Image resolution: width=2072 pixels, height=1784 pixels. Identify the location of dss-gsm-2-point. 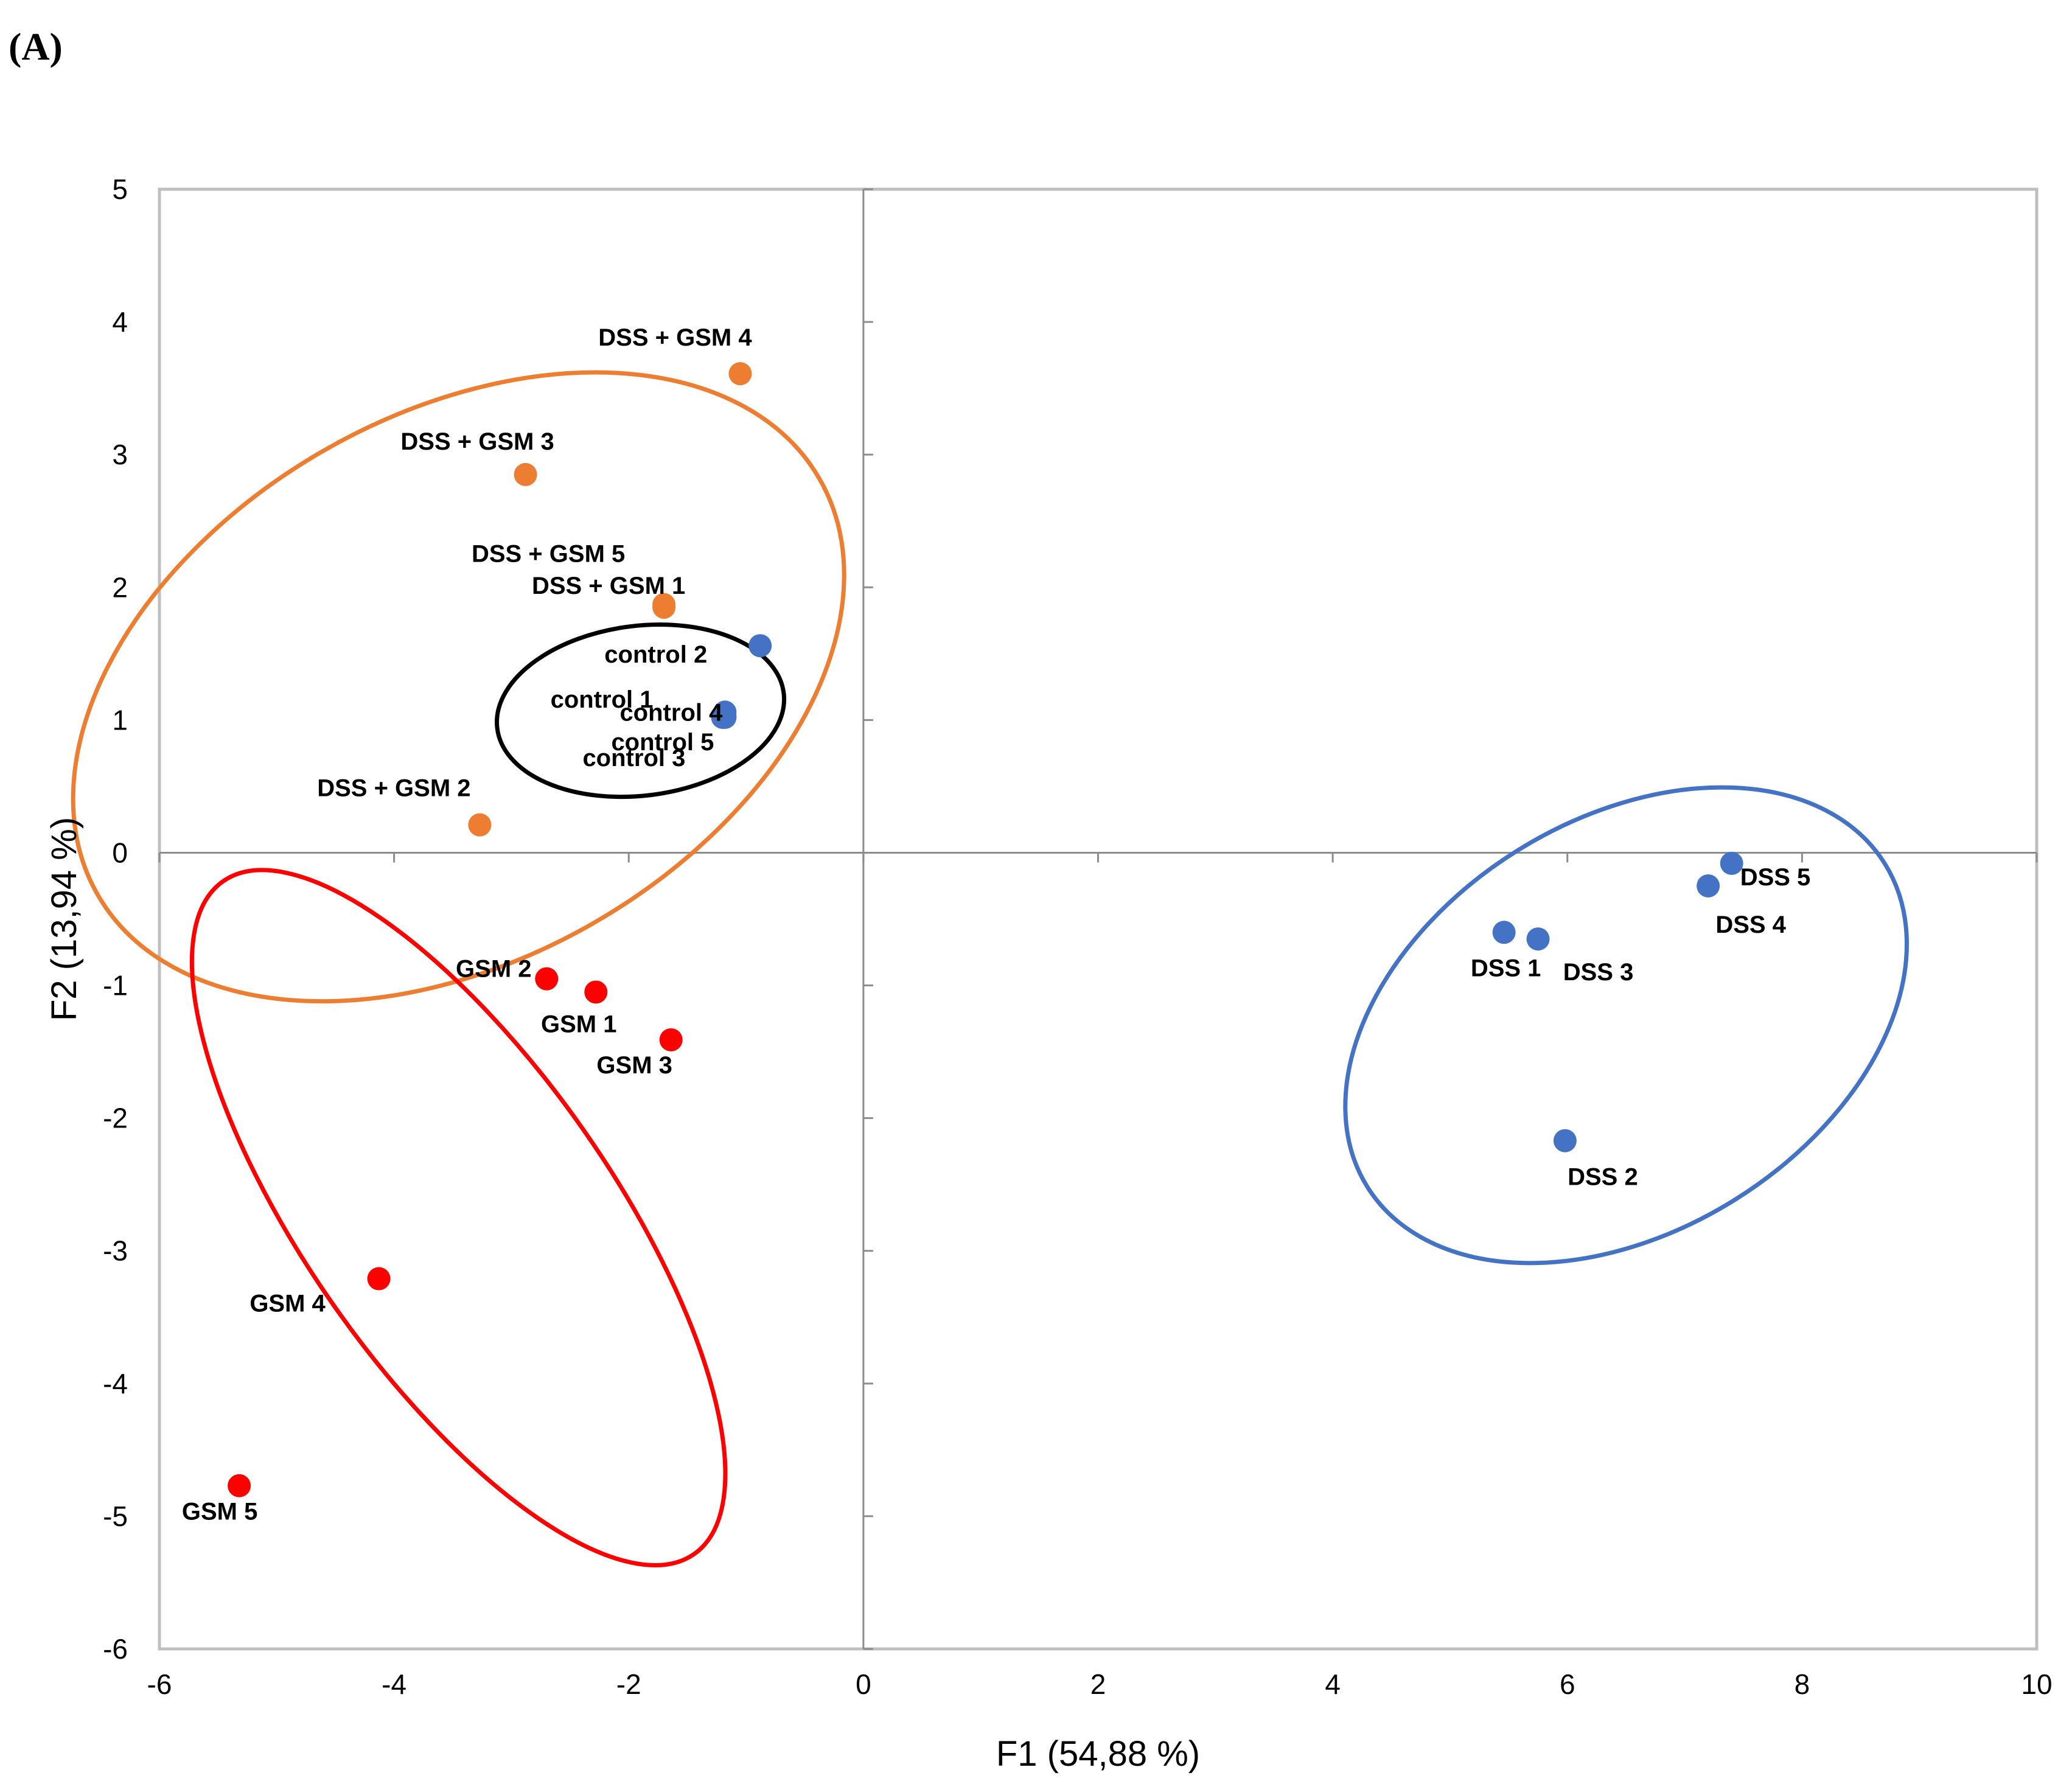
(480, 825).